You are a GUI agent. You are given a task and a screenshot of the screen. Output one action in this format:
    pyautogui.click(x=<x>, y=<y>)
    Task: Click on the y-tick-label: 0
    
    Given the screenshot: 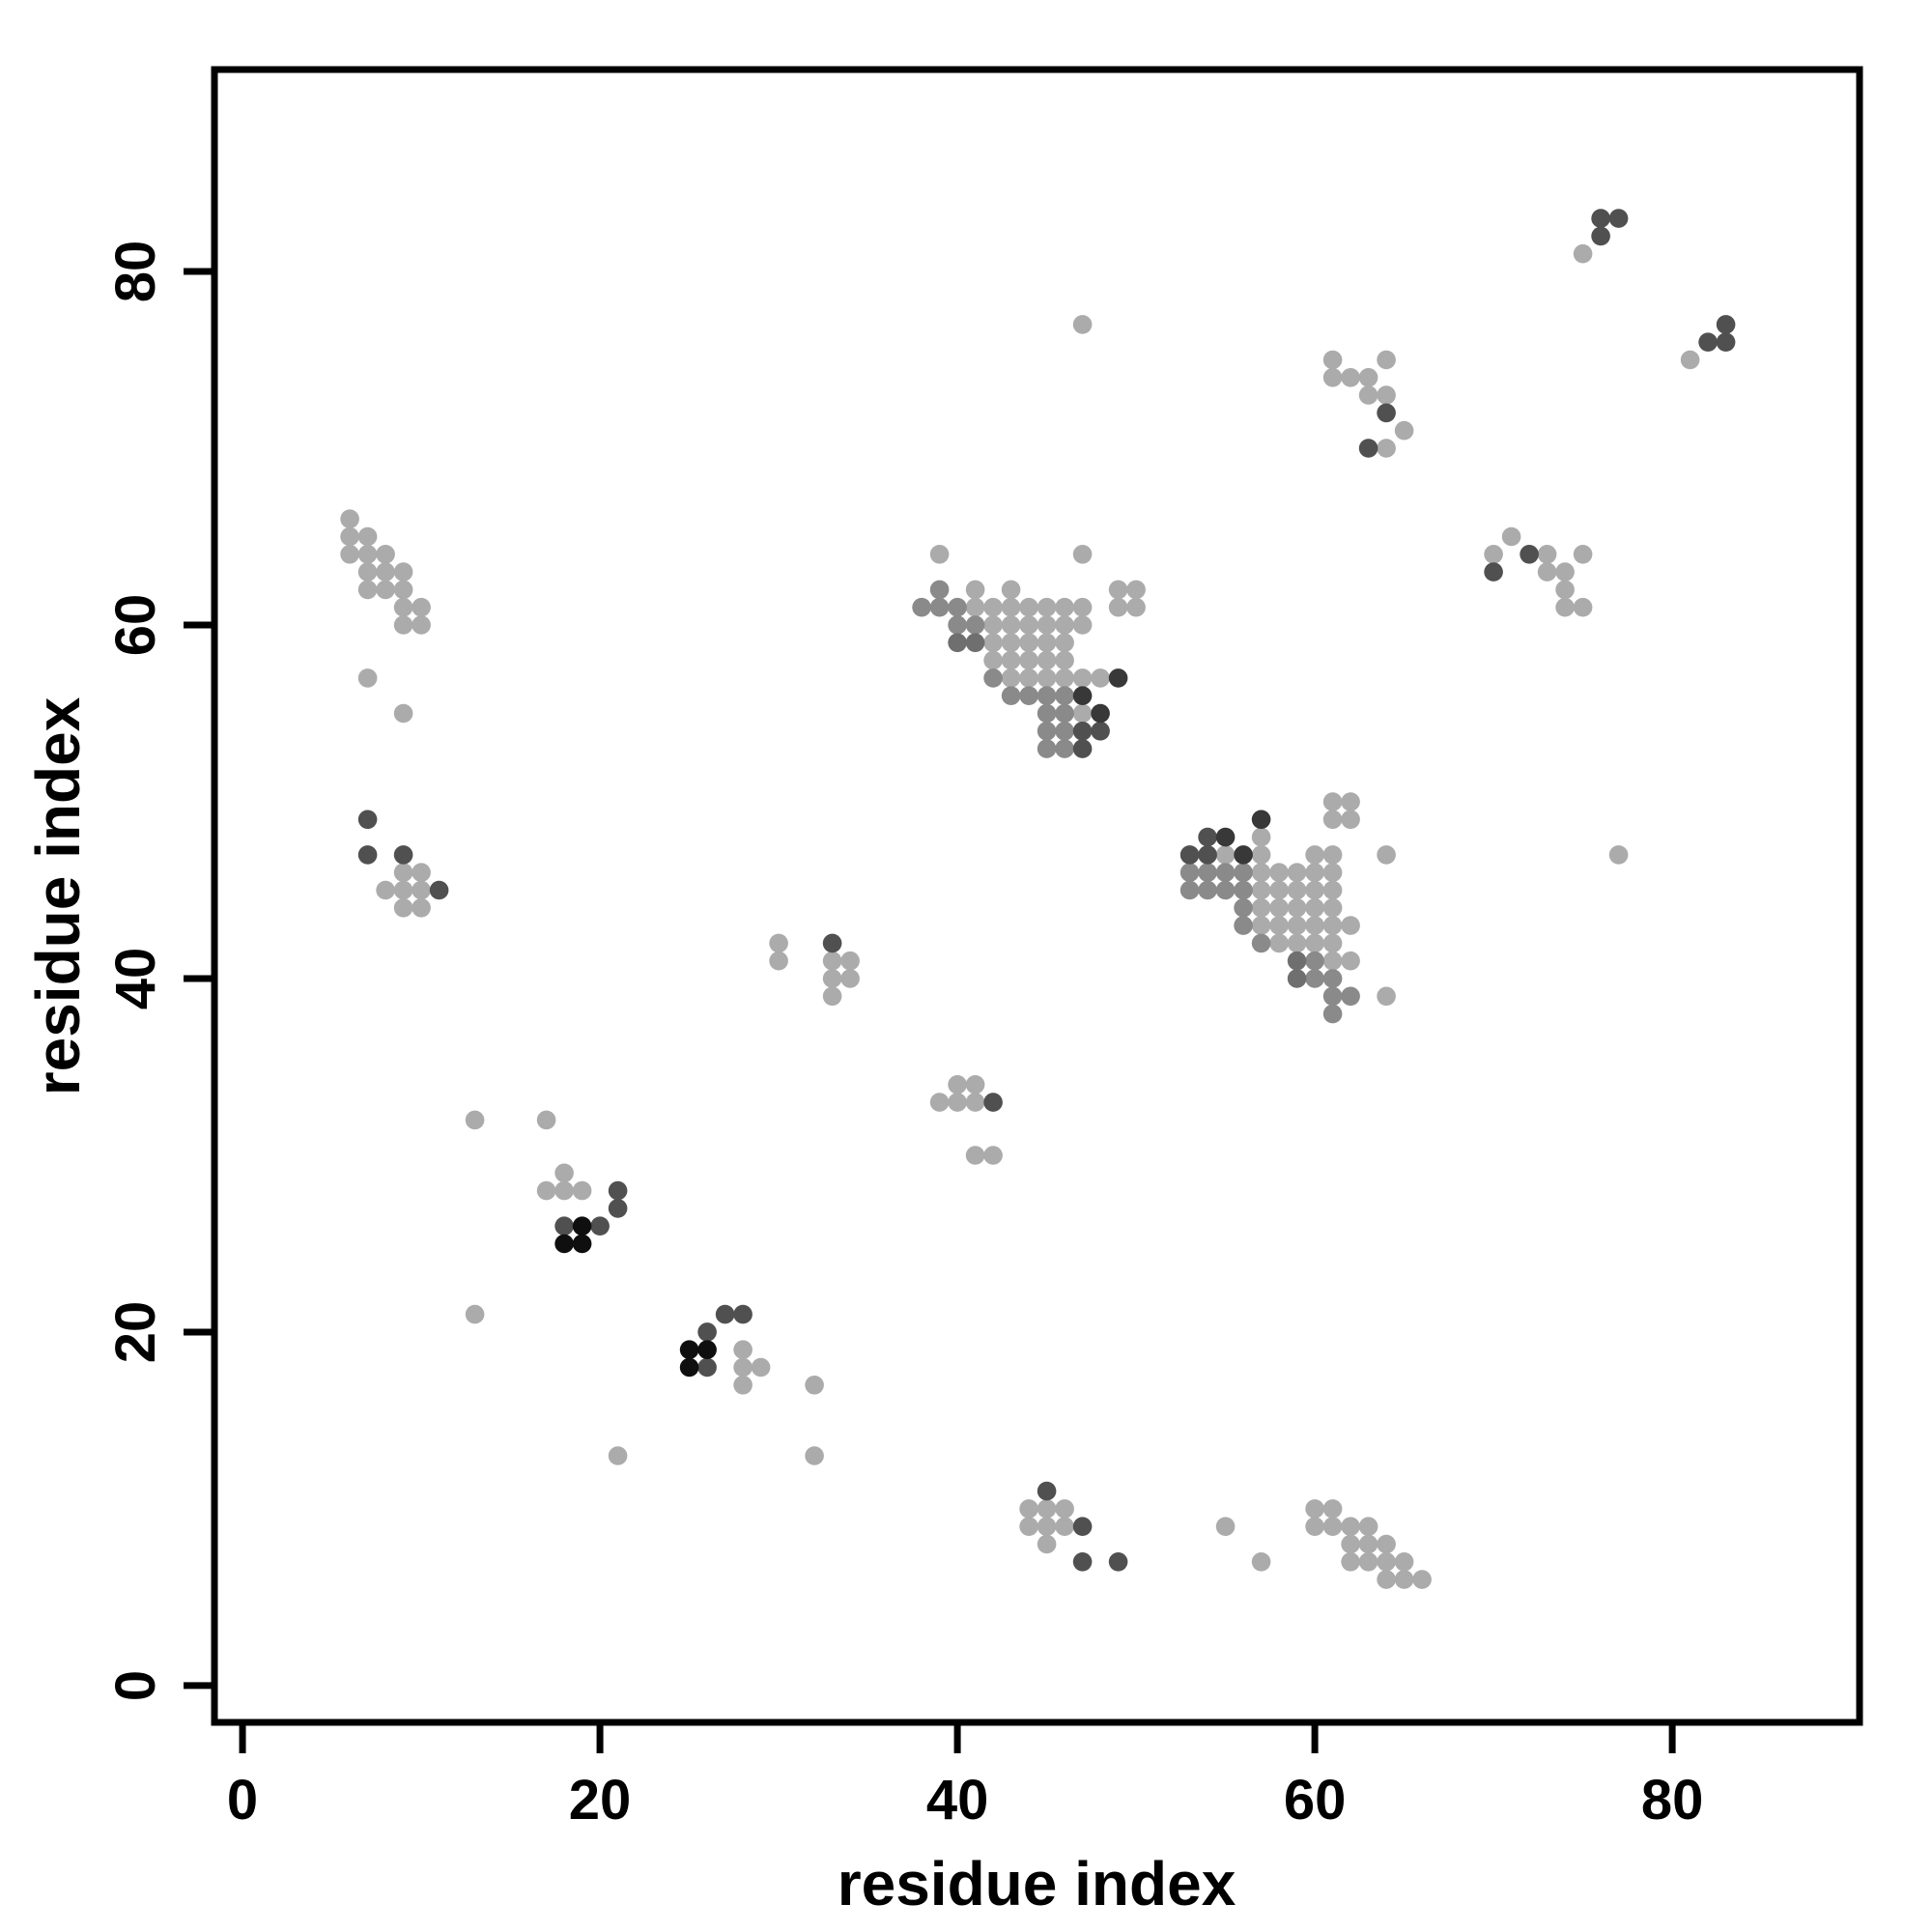 What is the action you would take?
    pyautogui.click(x=135, y=1685)
    